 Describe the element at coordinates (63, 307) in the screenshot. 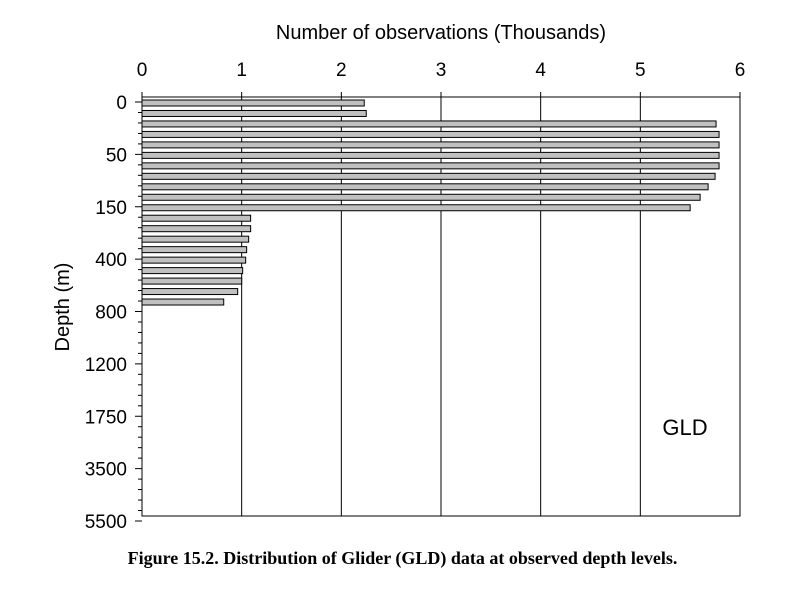

I see `y-axis-label: Depth (m)` at that location.